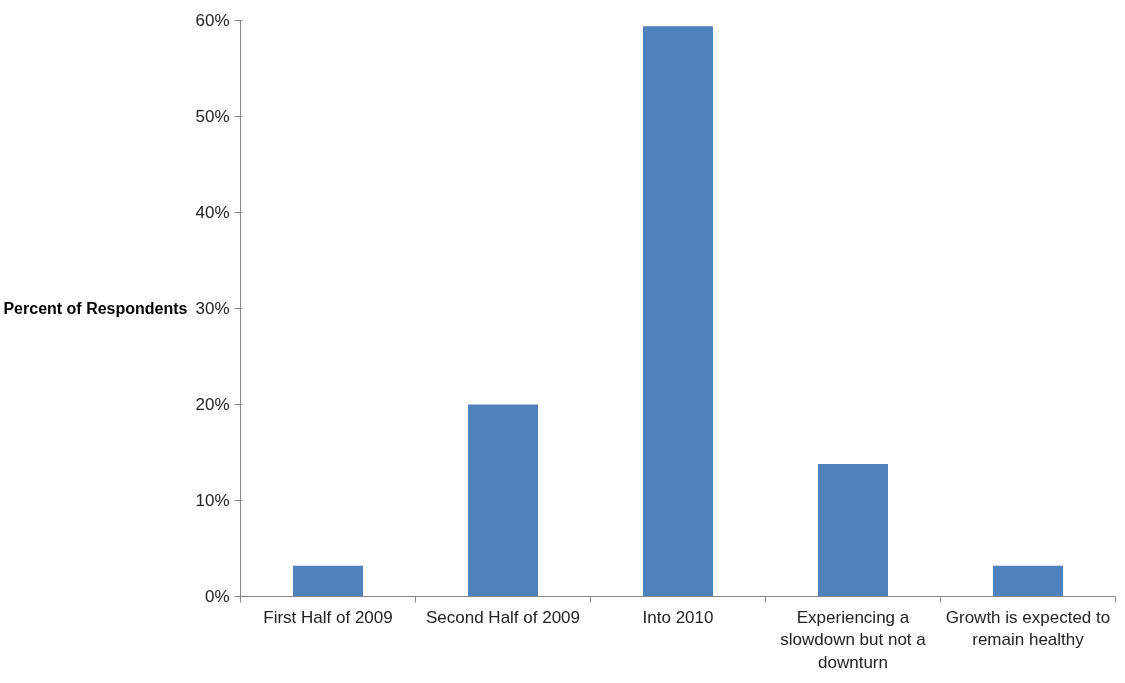  What do you see at coordinates (212, 212) in the screenshot?
I see `y-tick-label: 40%` at bounding box center [212, 212].